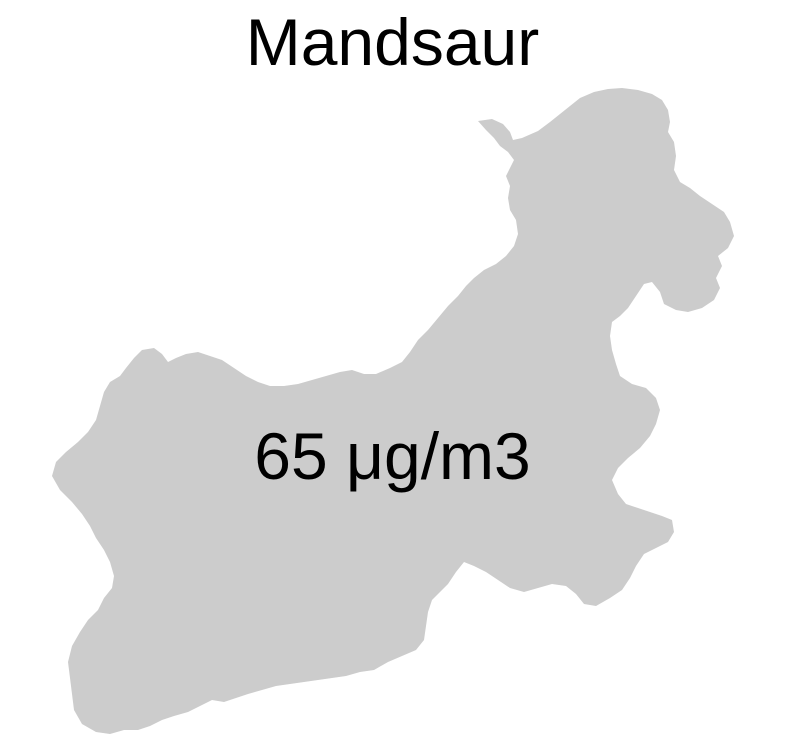 The width and height of the screenshot is (785, 750). What do you see at coordinates (392, 456) in the screenshot?
I see `district-value-label: 65 μg/m3` at bounding box center [392, 456].